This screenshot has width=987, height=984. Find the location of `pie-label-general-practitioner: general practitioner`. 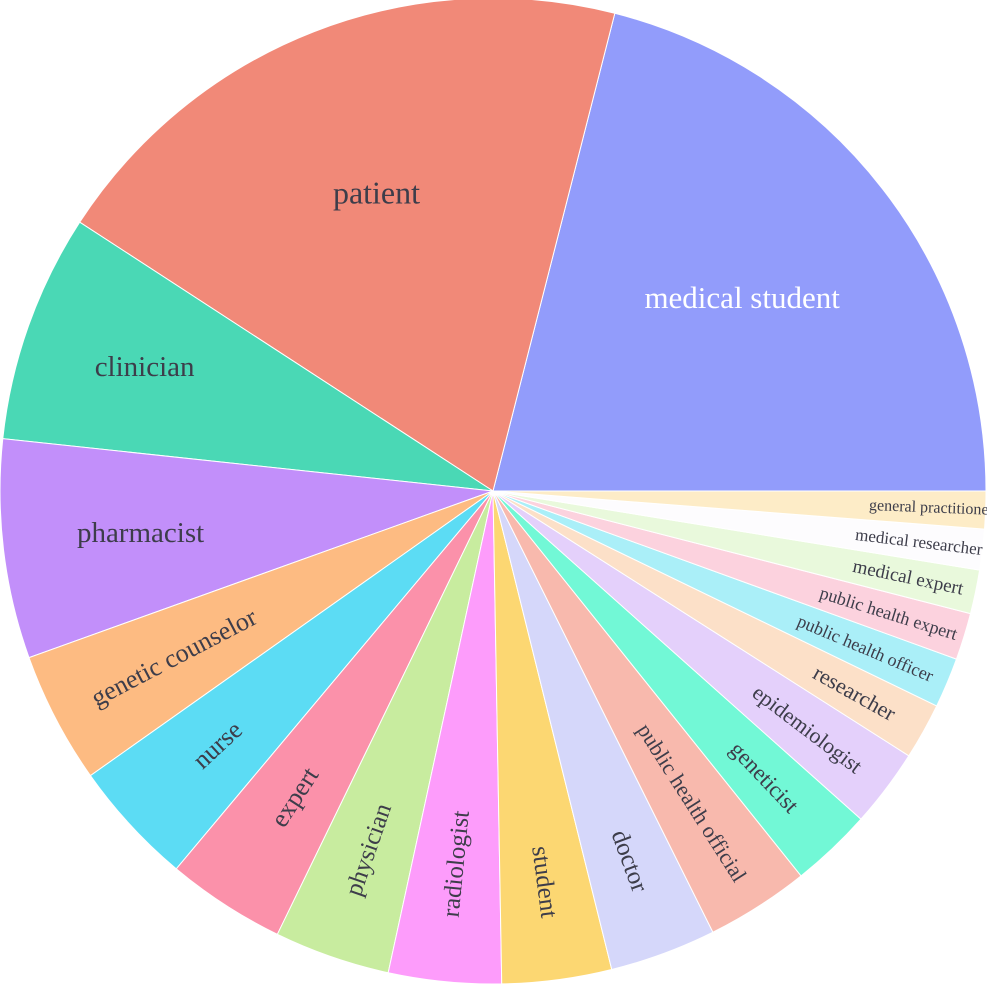

pie-label-general-practitioner: general practitioner is located at coordinates (928, 508).